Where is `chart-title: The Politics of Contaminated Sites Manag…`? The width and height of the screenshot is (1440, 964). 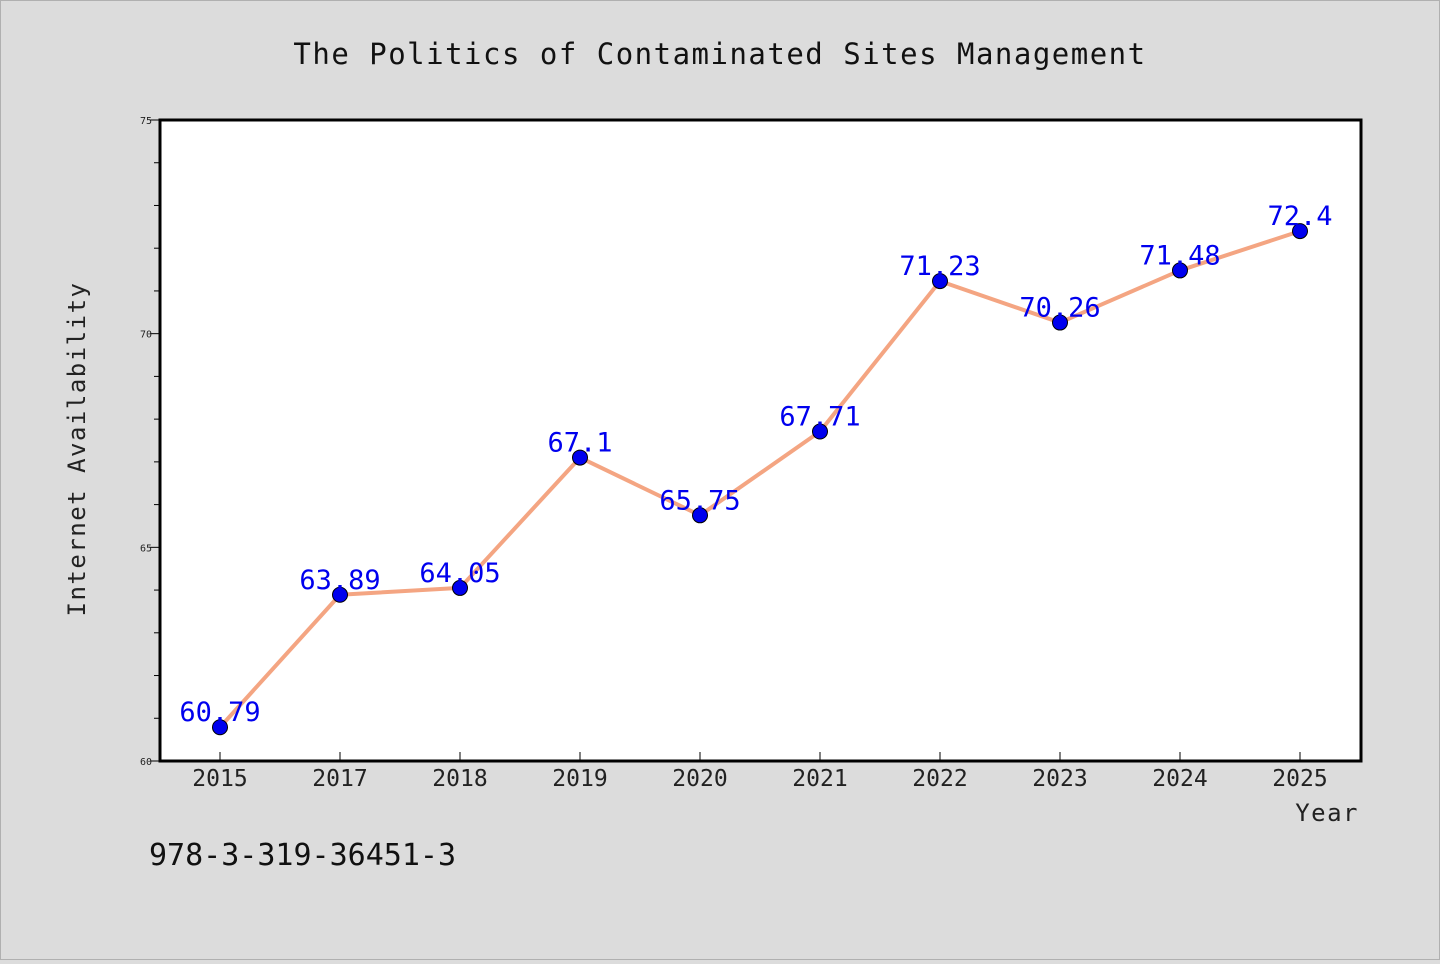 chart-title: The Politics of Contaminated Sites Manag… is located at coordinates (719, 54).